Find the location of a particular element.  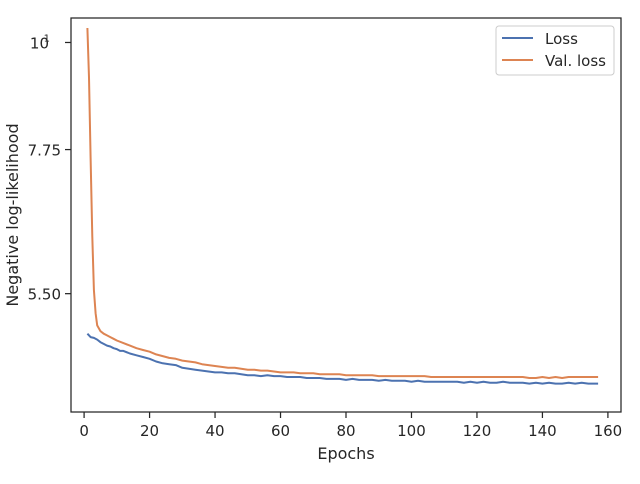

y-tick-label: 5.50 is located at coordinates (44, 295).